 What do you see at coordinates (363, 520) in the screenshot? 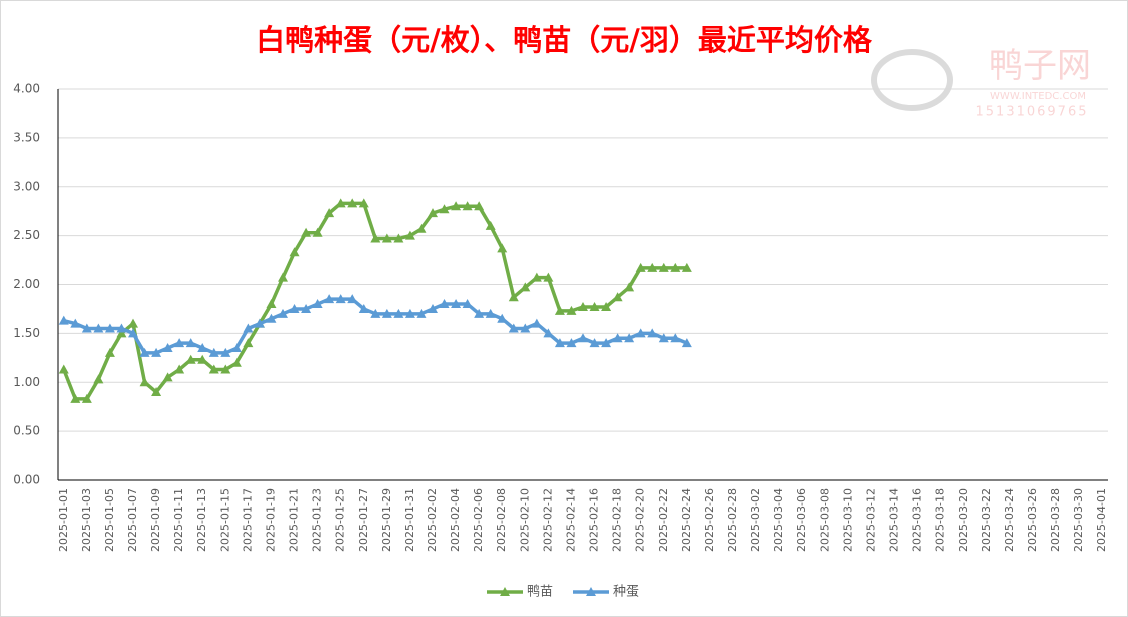
I see `x-tick-label: 2025-01-27` at bounding box center [363, 520].